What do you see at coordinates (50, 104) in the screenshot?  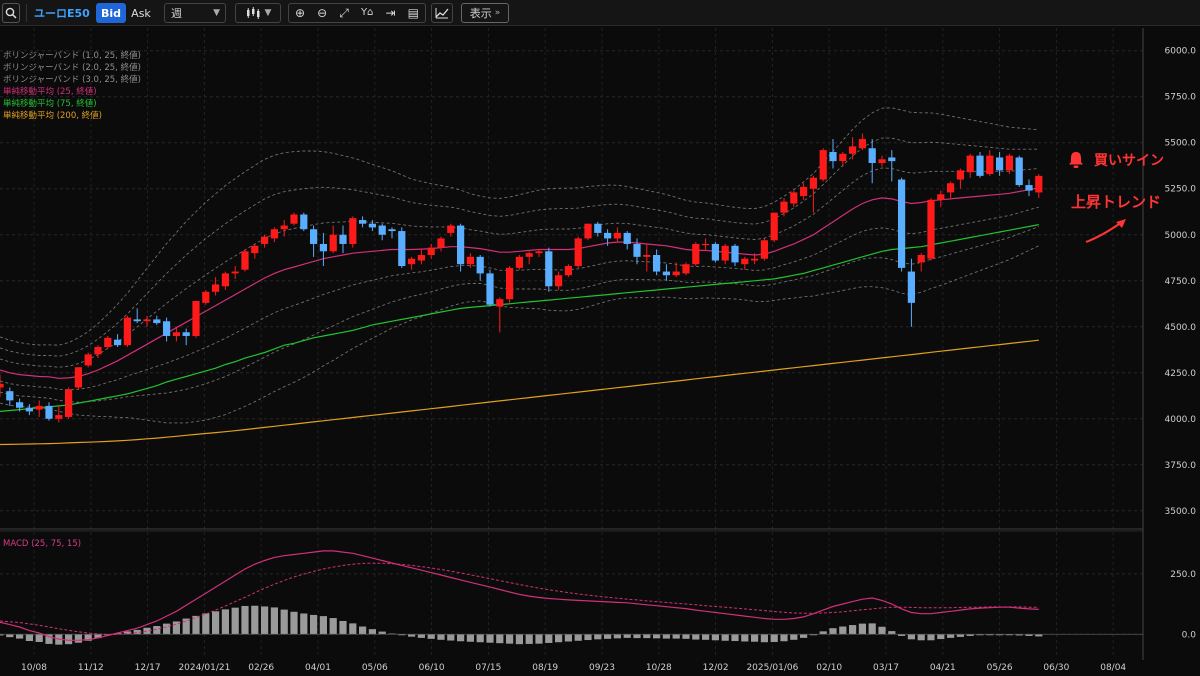 I see `legend-sma75: 単純移動平均 (75, 終値)` at bounding box center [50, 104].